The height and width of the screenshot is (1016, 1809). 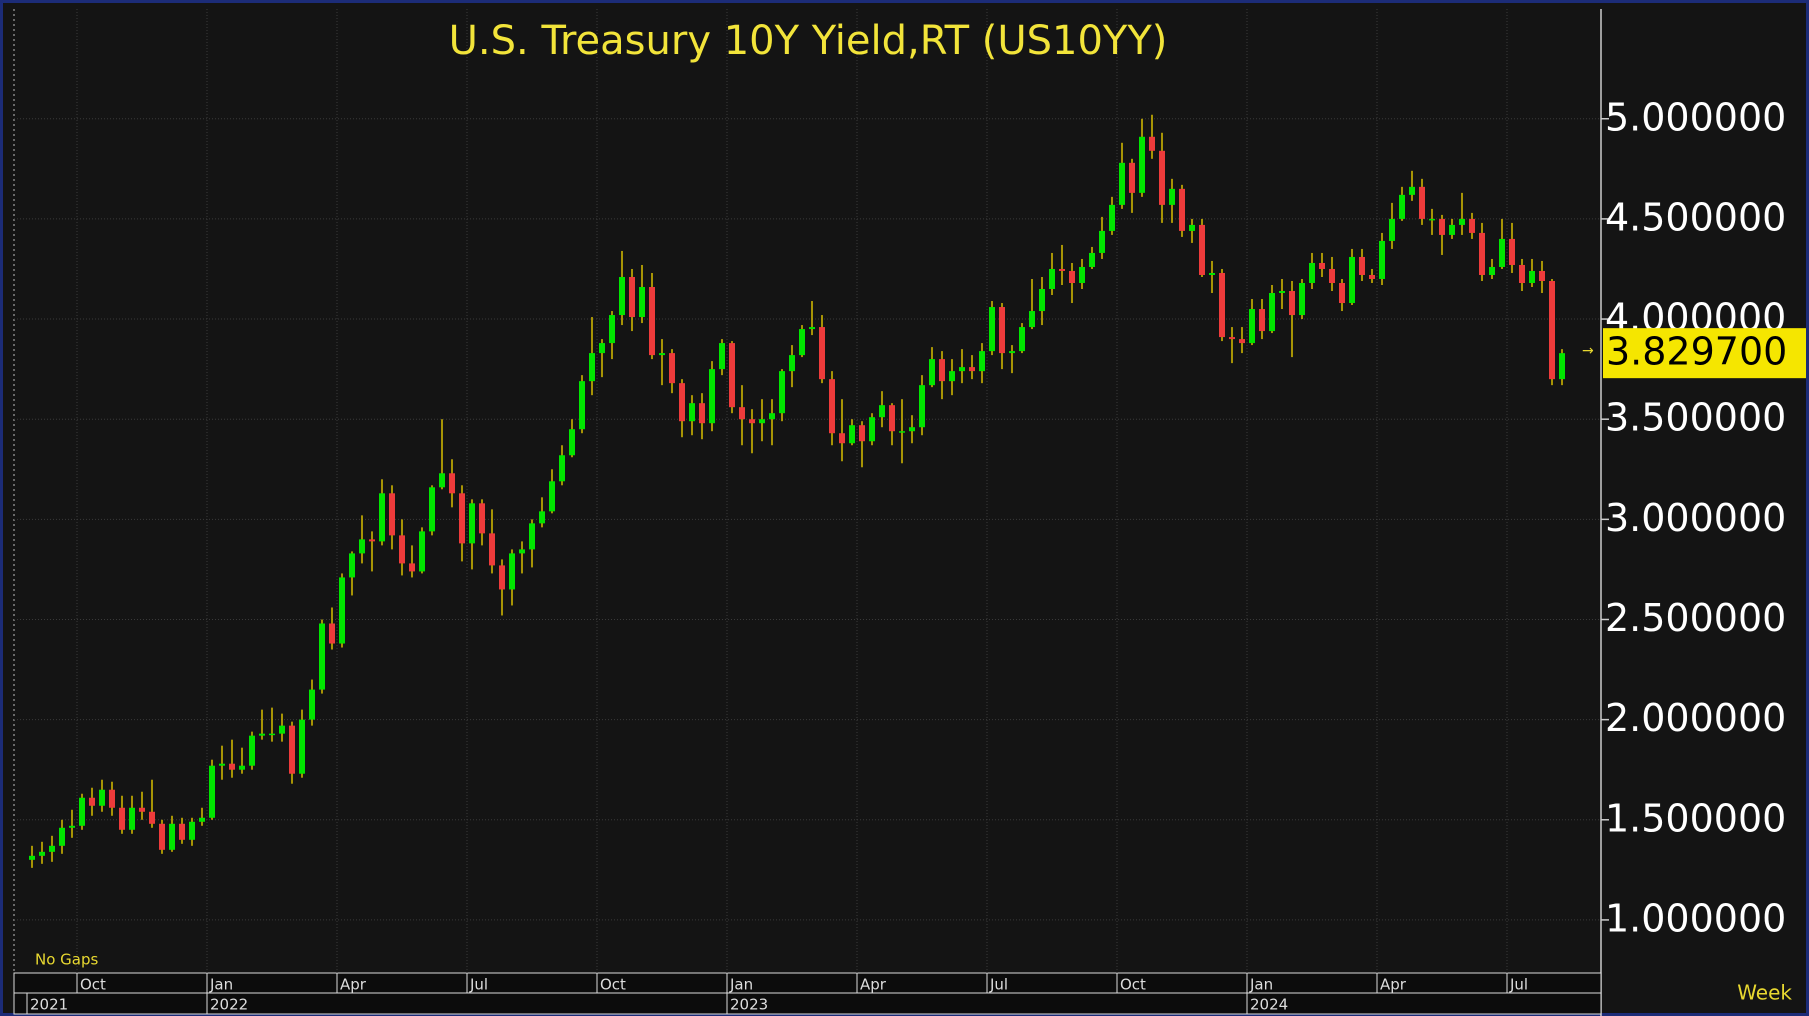 What do you see at coordinates (1695, 918) in the screenshot?
I see `y-tick-label: 1.000000` at bounding box center [1695, 918].